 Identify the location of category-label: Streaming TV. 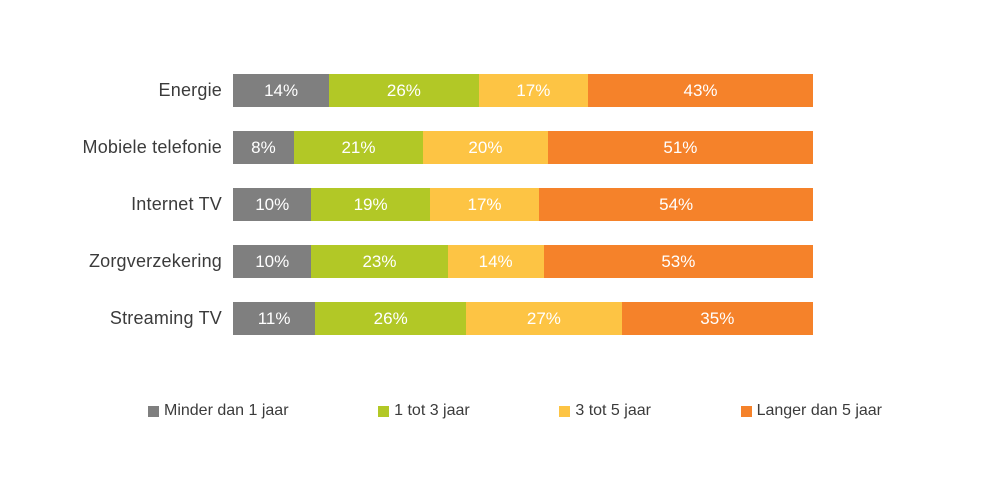
(165, 318).